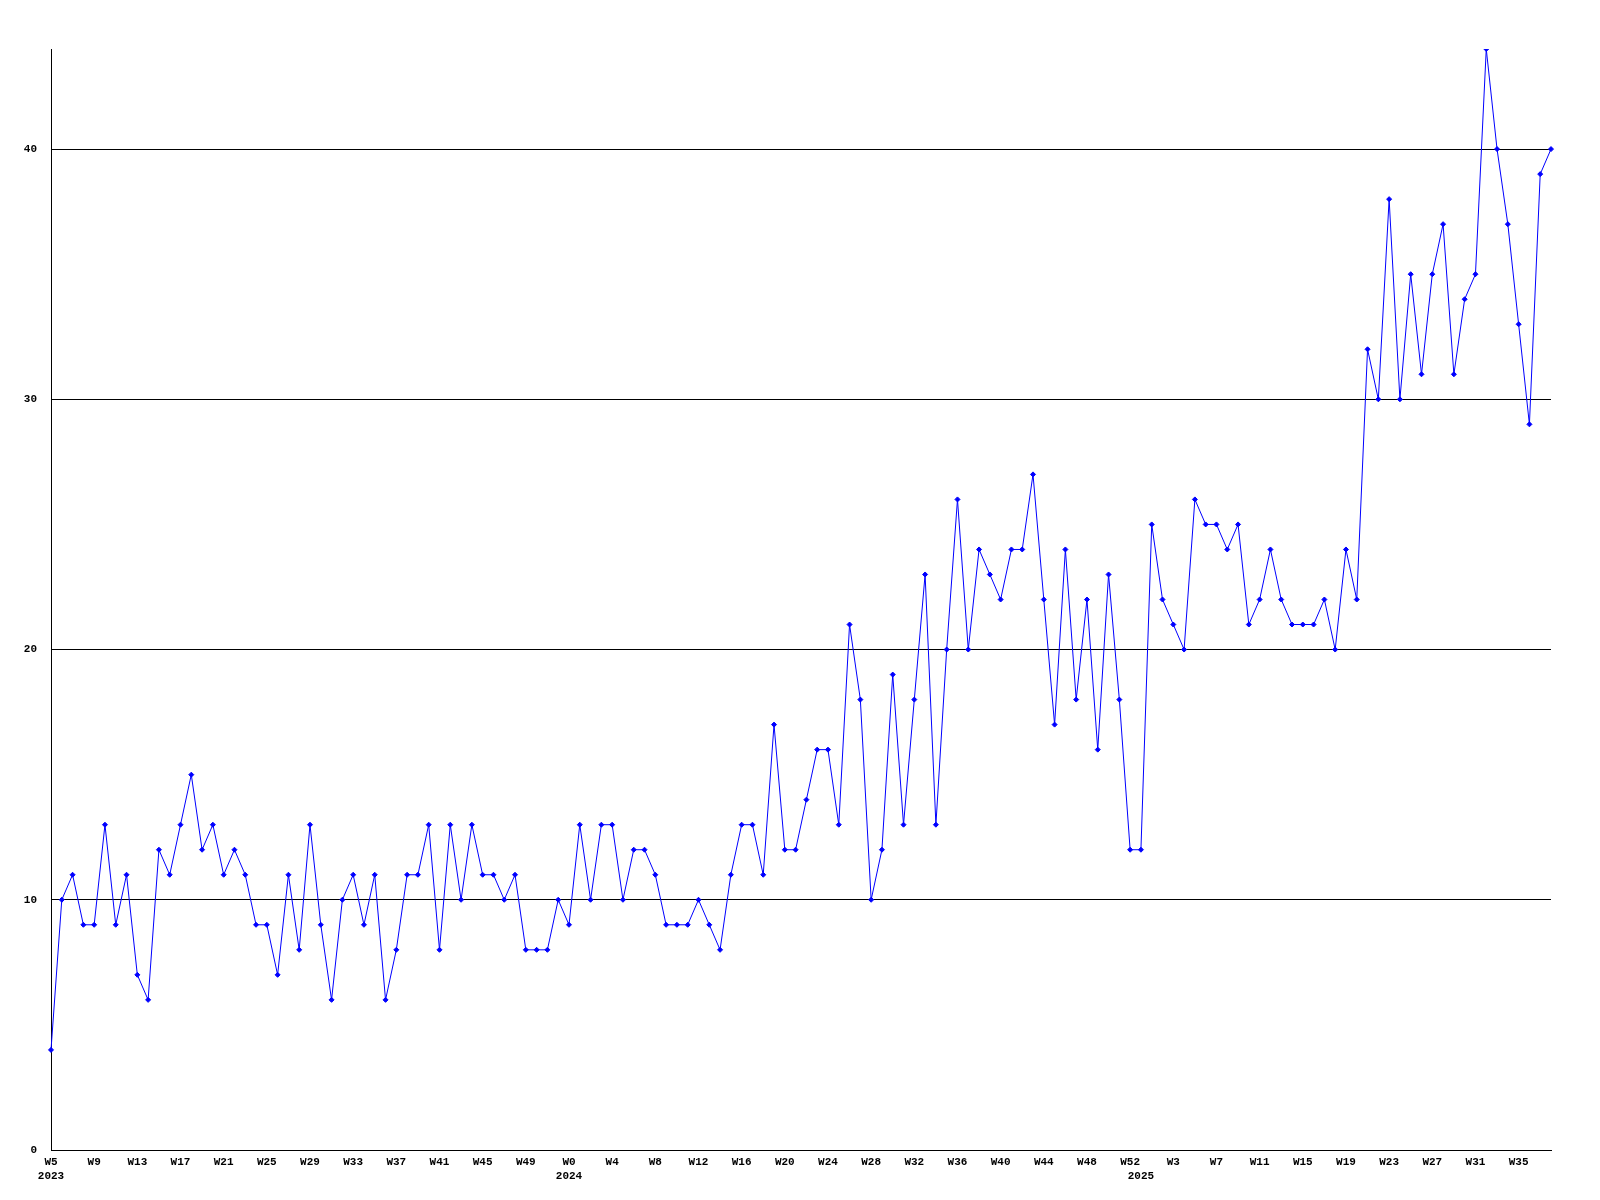  I want to click on x-tick-label: W21, so click(223, 1162).